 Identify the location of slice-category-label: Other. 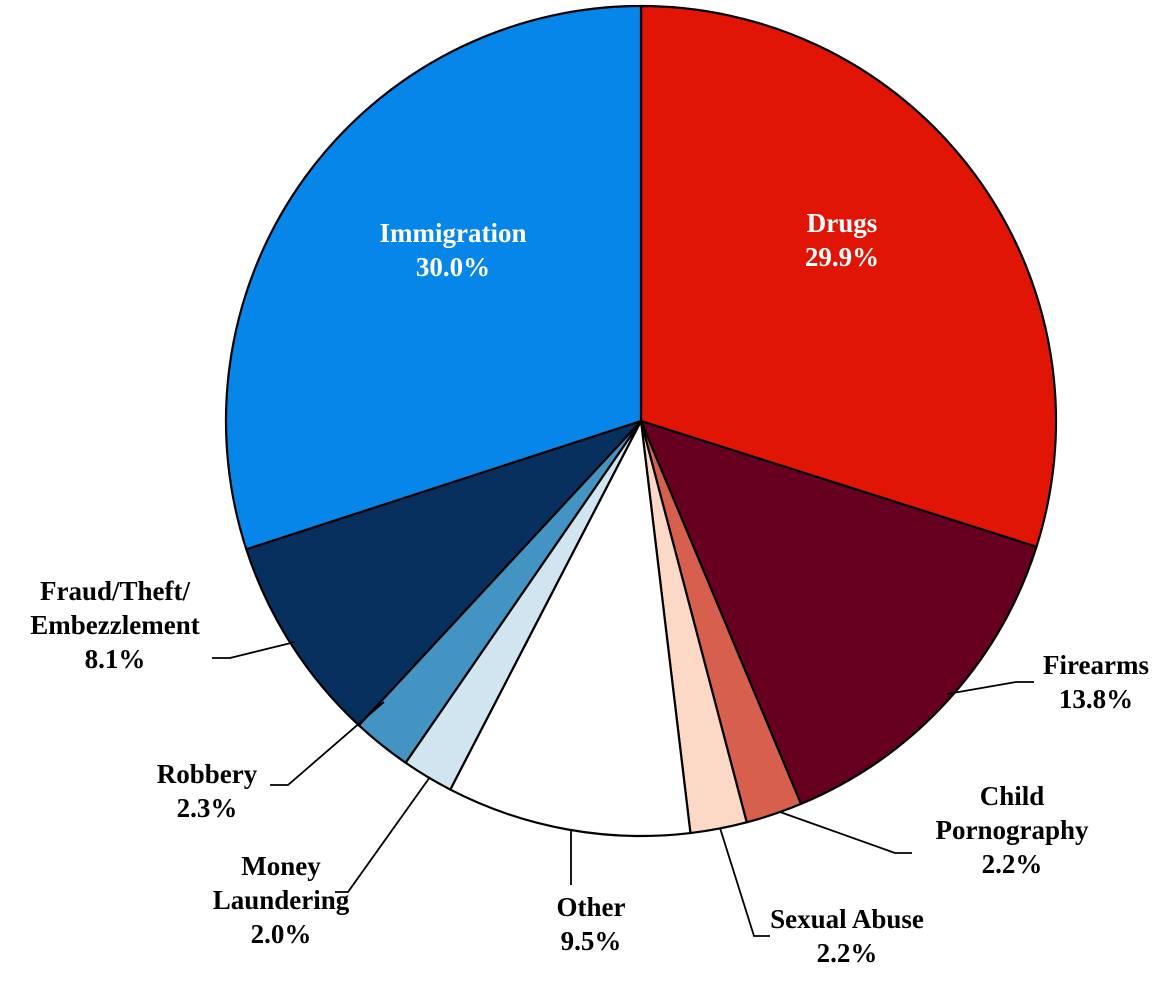
(591, 907).